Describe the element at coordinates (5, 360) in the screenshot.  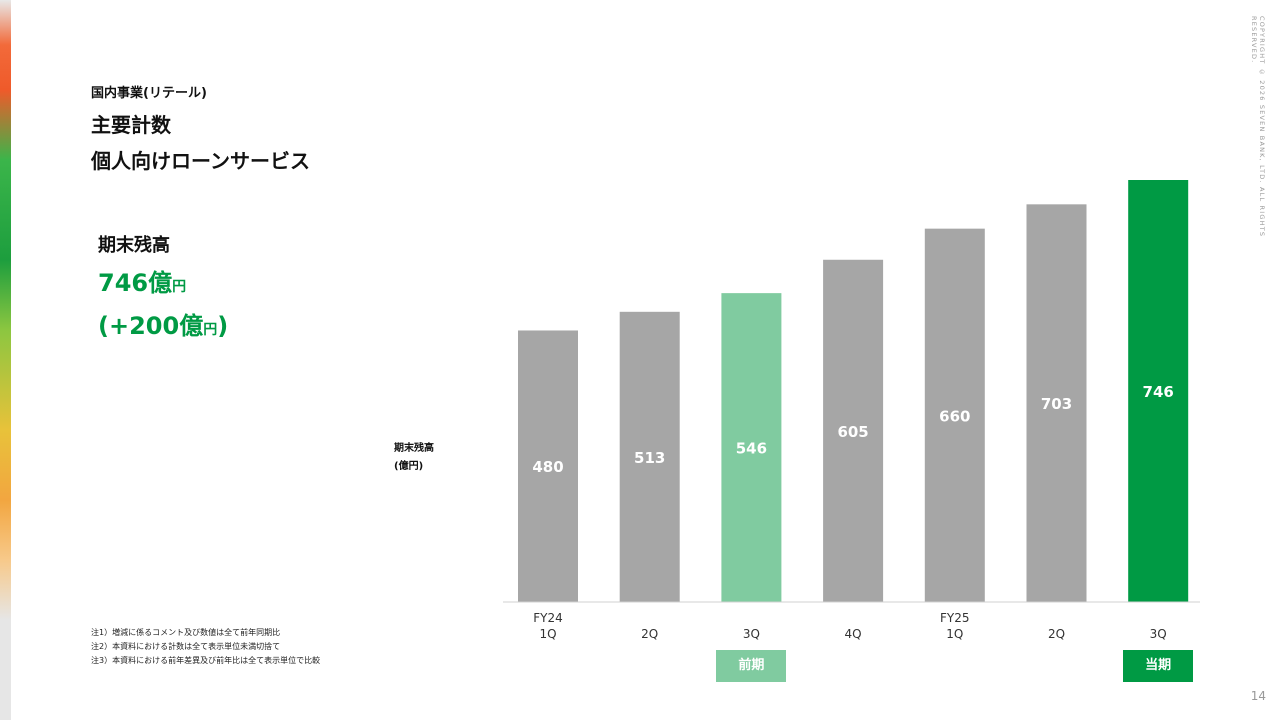
I see `decorative-color-strip` at that location.